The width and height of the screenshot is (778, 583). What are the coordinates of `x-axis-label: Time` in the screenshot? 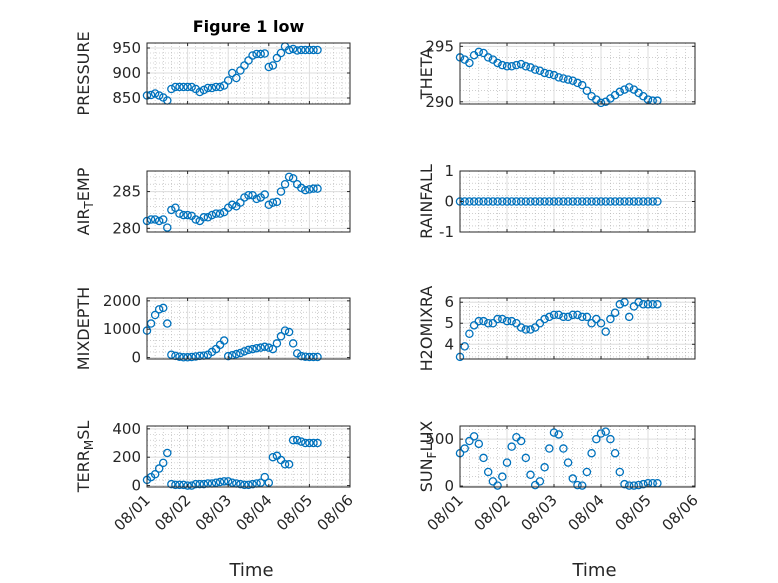 It's located at (593, 570).